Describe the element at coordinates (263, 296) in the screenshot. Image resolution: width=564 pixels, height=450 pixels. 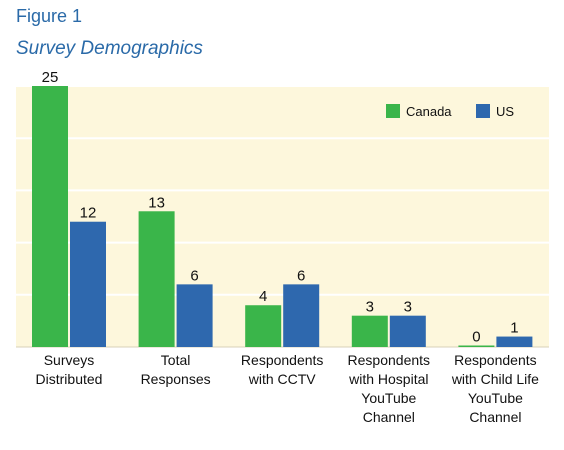
I see `data-label: 4` at that location.